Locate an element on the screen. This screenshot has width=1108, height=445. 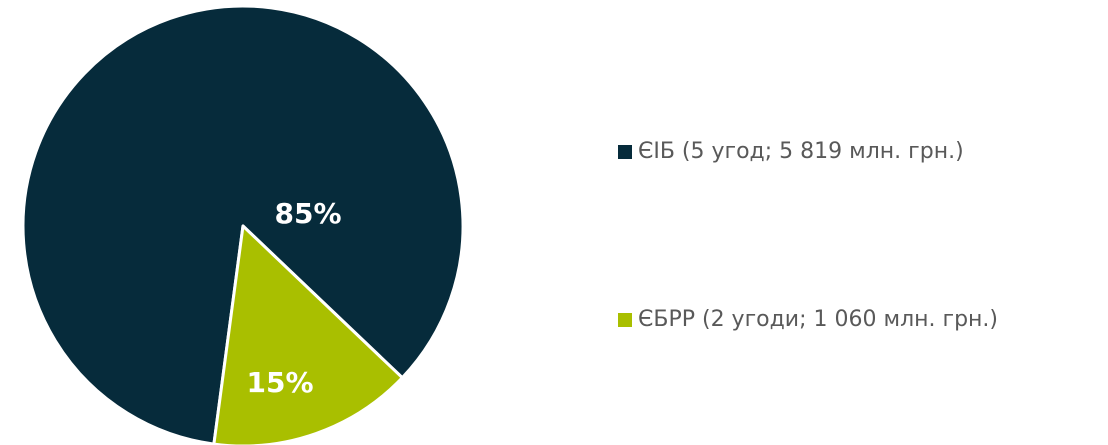
value-label: 15% is located at coordinates (279, 382).